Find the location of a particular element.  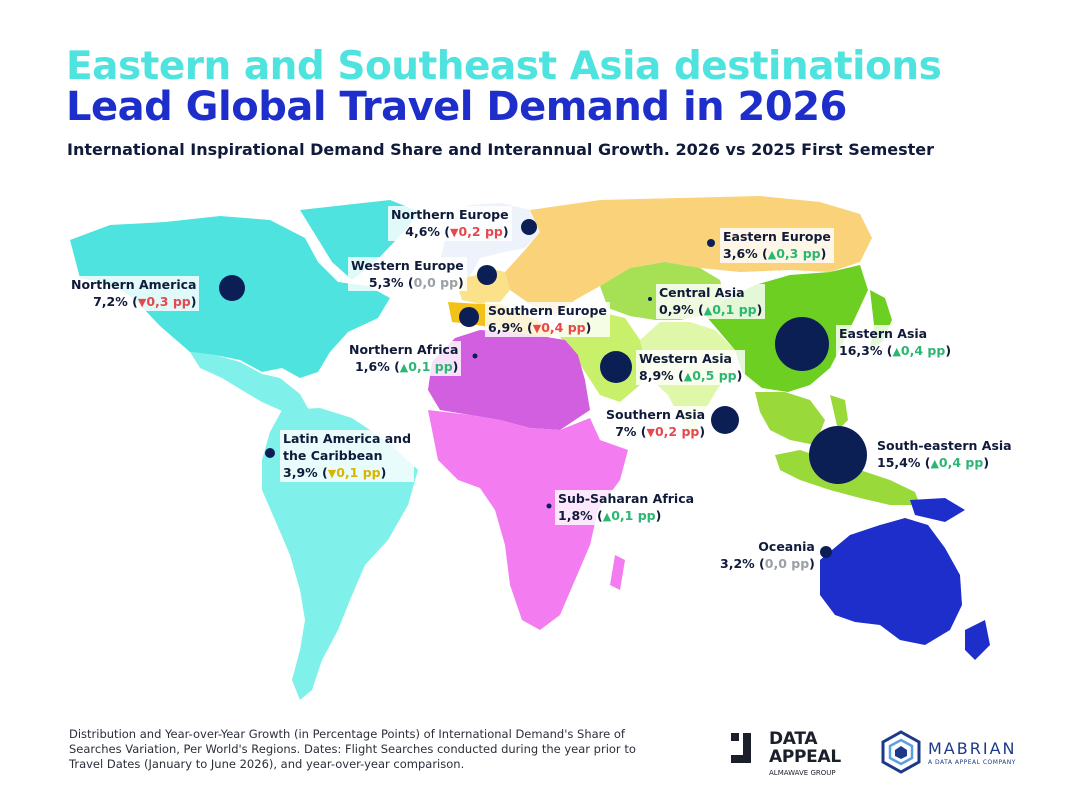

bubble-eastern-europe is located at coordinates (711, 243).